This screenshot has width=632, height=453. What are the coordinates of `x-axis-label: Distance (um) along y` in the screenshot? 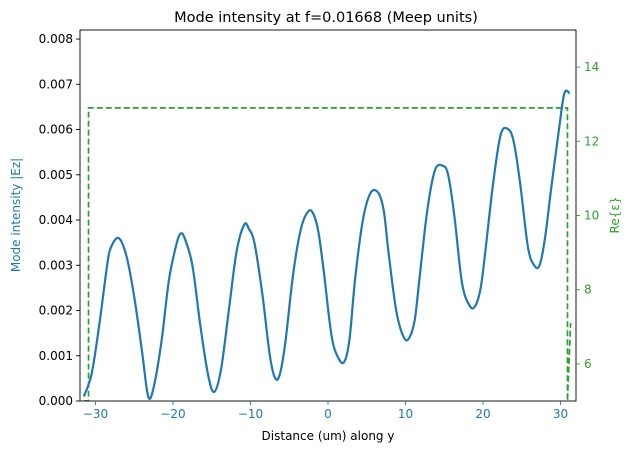 It's located at (328, 436).